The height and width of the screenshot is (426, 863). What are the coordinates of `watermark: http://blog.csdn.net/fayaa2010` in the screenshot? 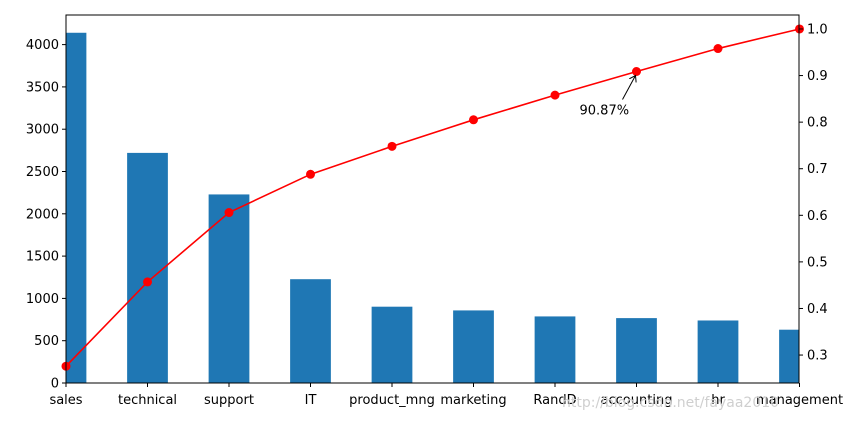 It's located at (670, 403).